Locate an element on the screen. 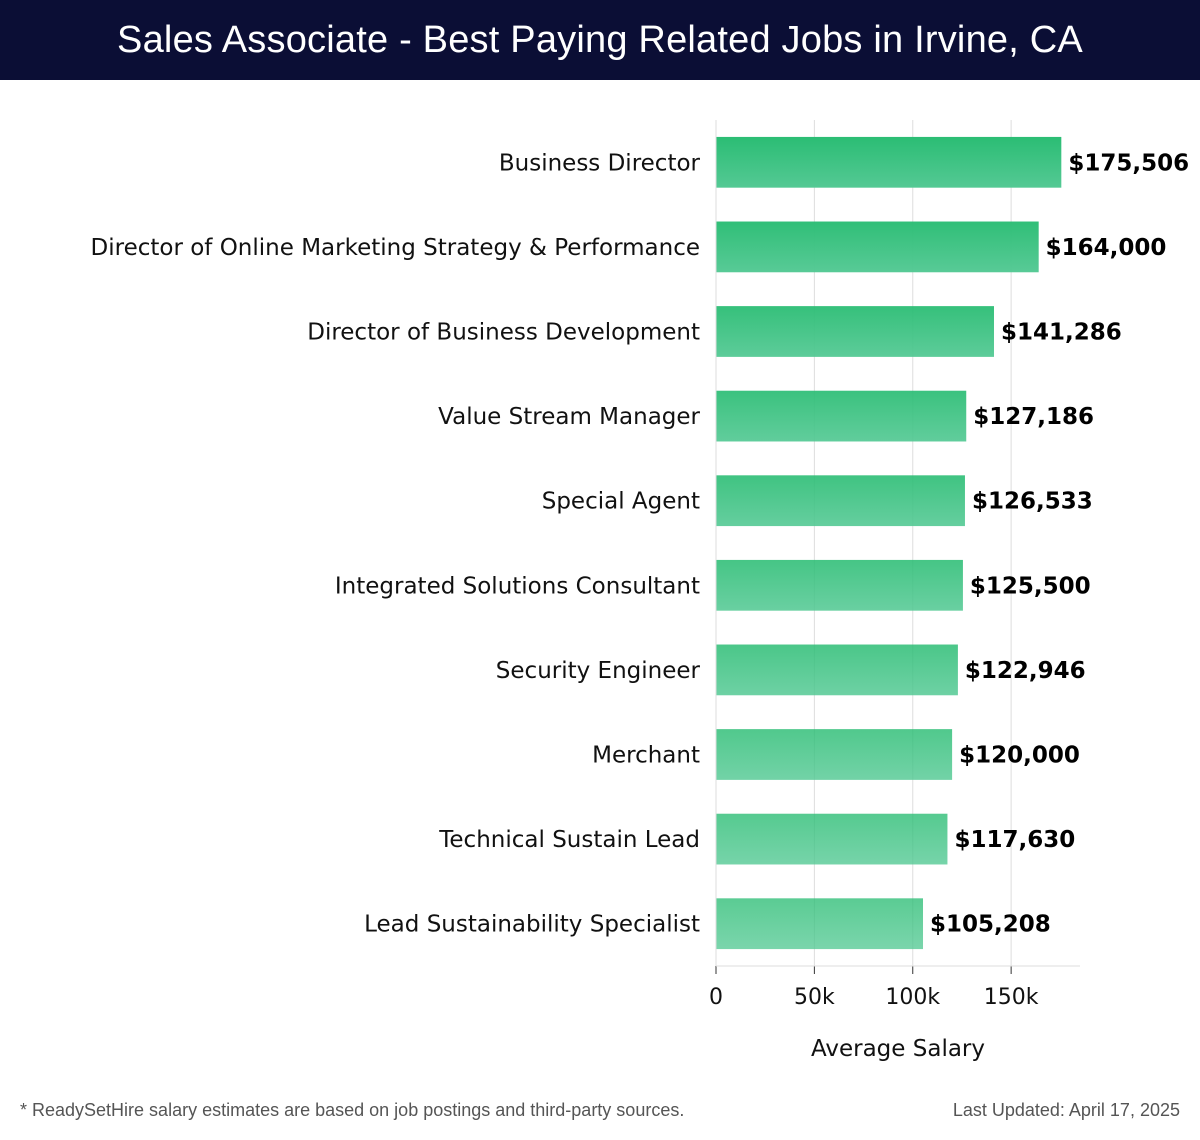 The image size is (1200, 1140). x-tick-label: 150k is located at coordinates (1011, 997).